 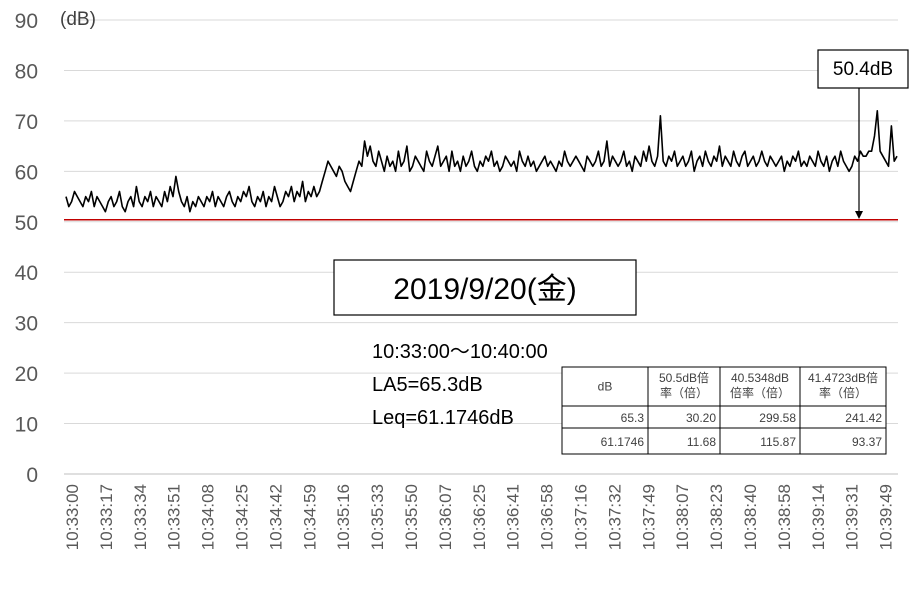 I want to click on x-tick-label: 10:33:00, so click(x=72, y=517).